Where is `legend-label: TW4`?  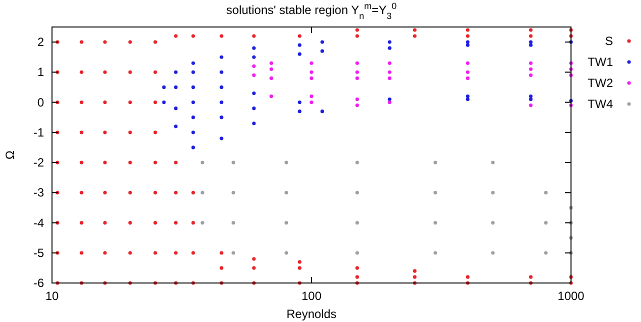 legend-label: TW4 is located at coordinates (601, 104).